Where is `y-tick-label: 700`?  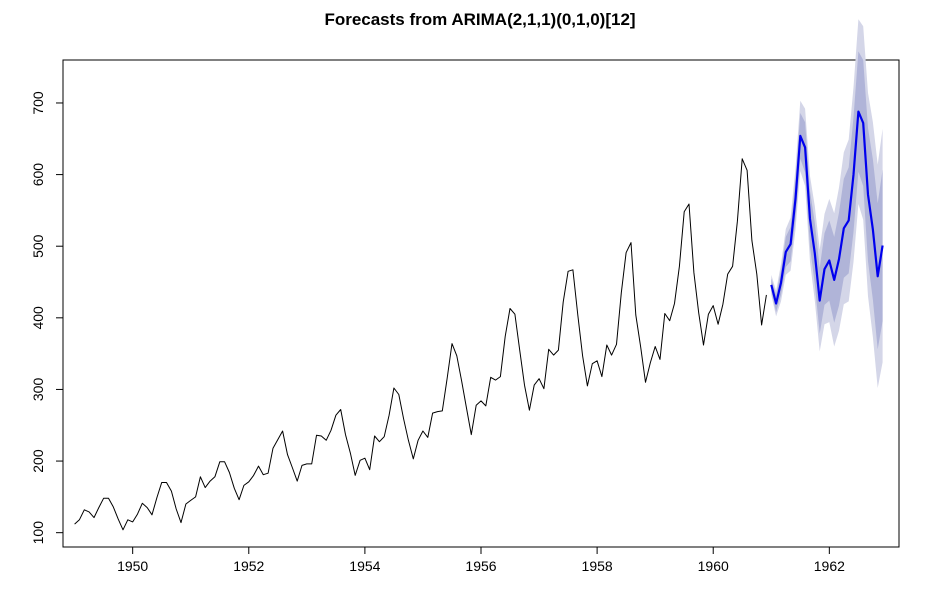 y-tick-label: 700 is located at coordinates (38, 103).